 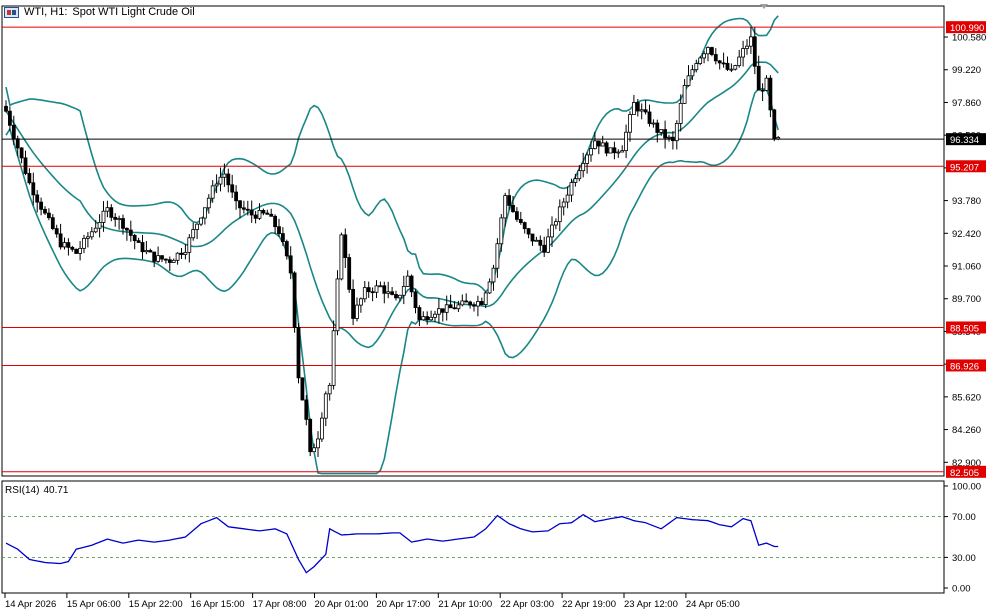 What do you see at coordinates (964, 167) in the screenshot?
I see `level-tag-label: 95.207` at bounding box center [964, 167].